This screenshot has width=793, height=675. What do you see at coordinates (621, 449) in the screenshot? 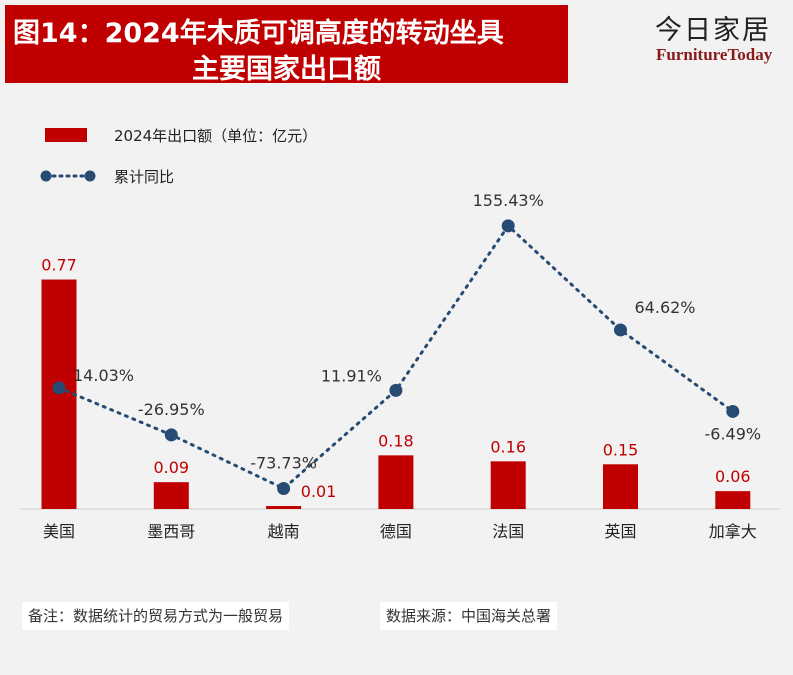
I see `bar-value-label-5: 0.15` at bounding box center [621, 449].